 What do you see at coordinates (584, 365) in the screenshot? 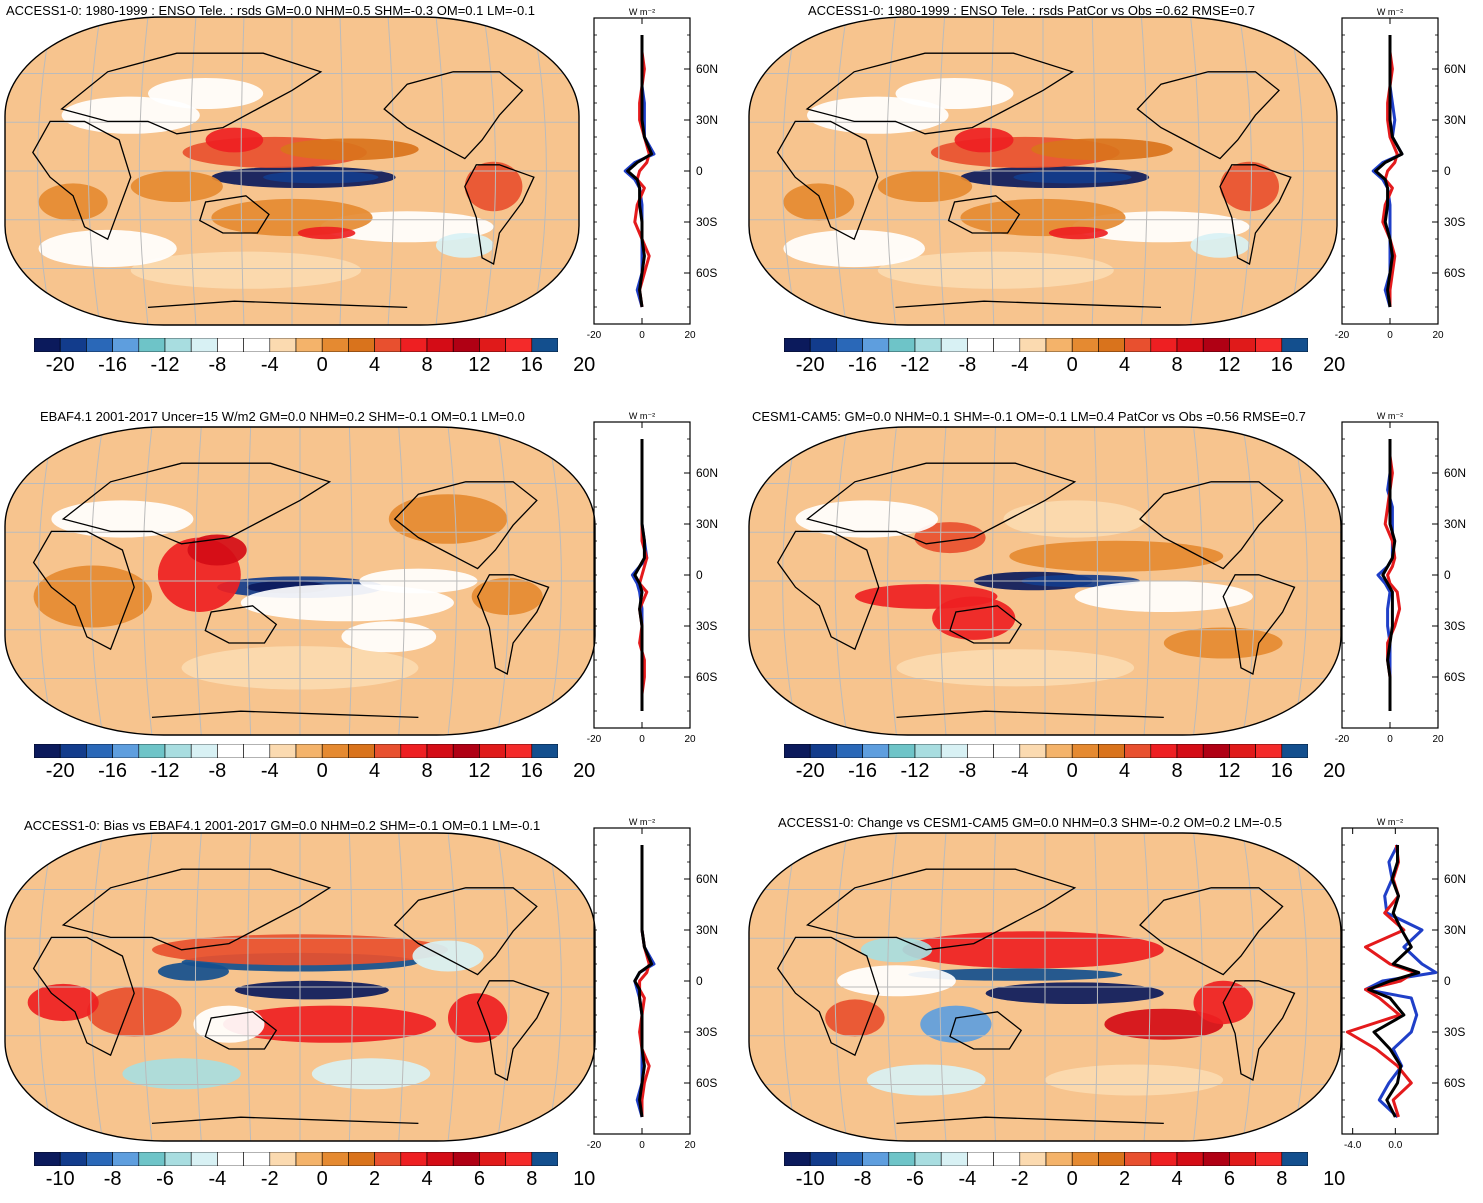
I see `colorbar-tick-label: 20` at bounding box center [584, 365].